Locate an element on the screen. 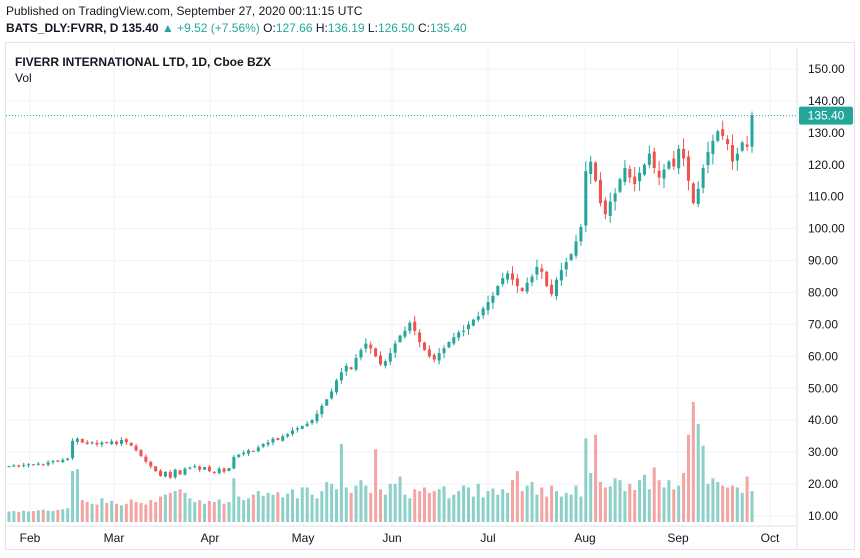 The width and height of the screenshot is (860, 558). high-value: 136.19 is located at coordinates (346, 28).